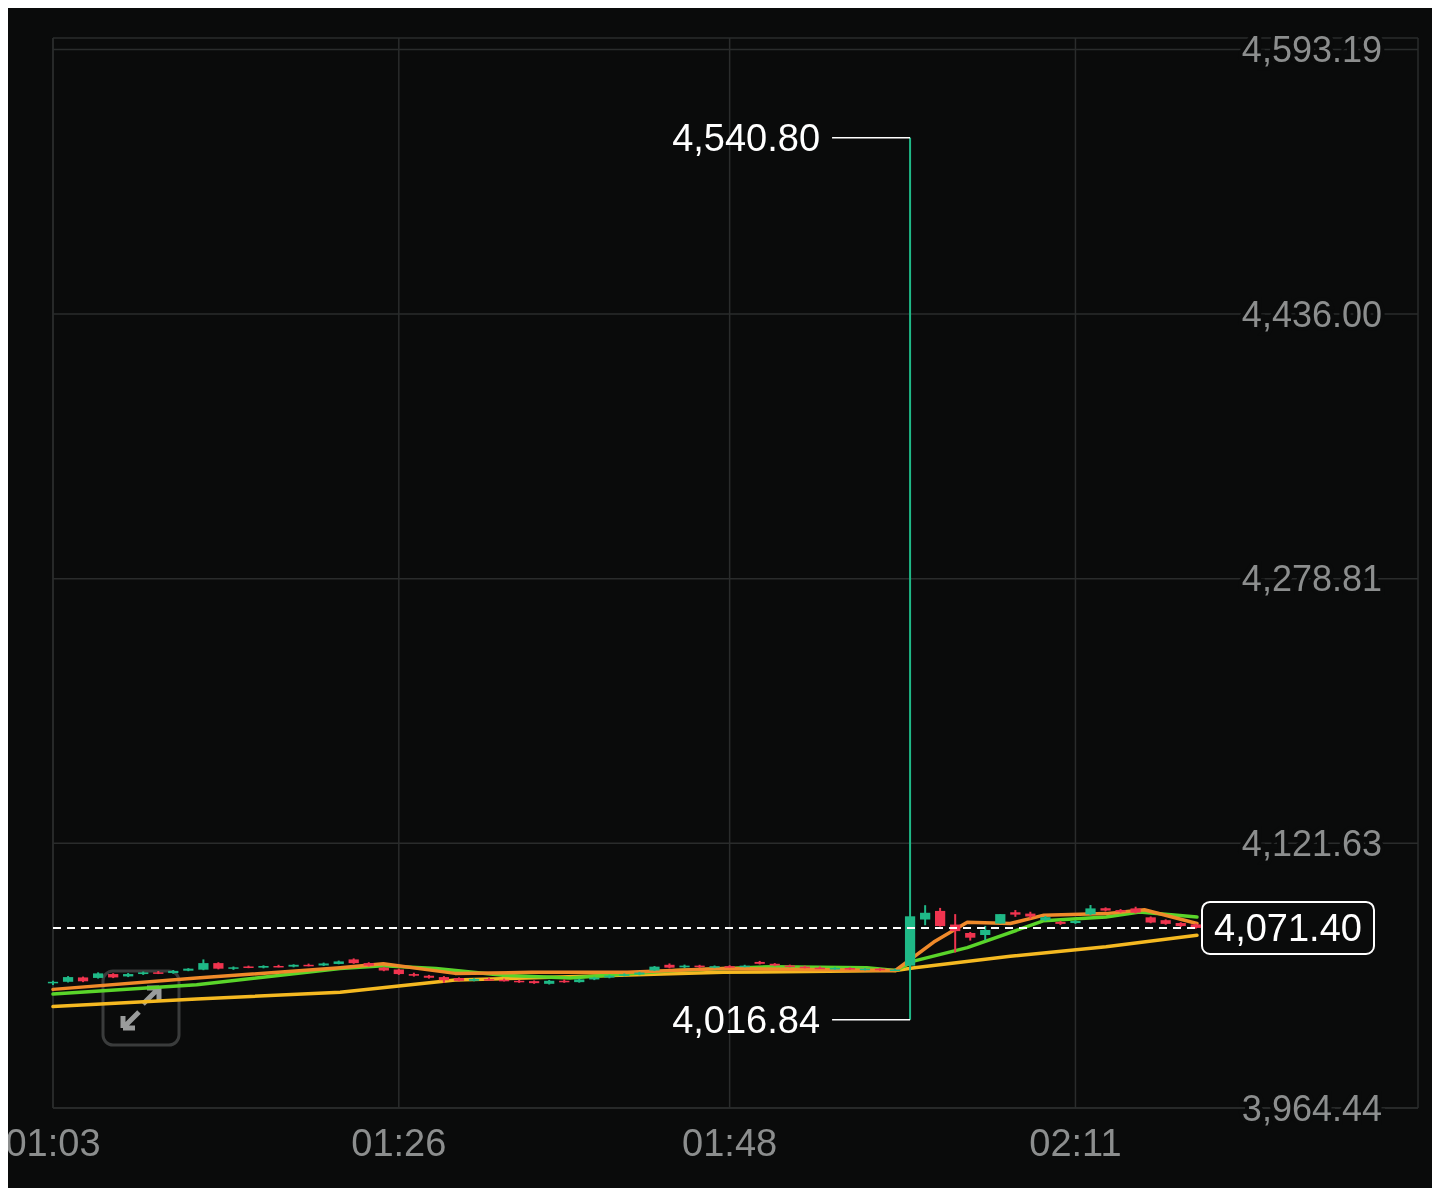 This screenshot has height=1200, width=1440. What do you see at coordinates (399, 1143) in the screenshot?
I see `x-tick-label: 01:26` at bounding box center [399, 1143].